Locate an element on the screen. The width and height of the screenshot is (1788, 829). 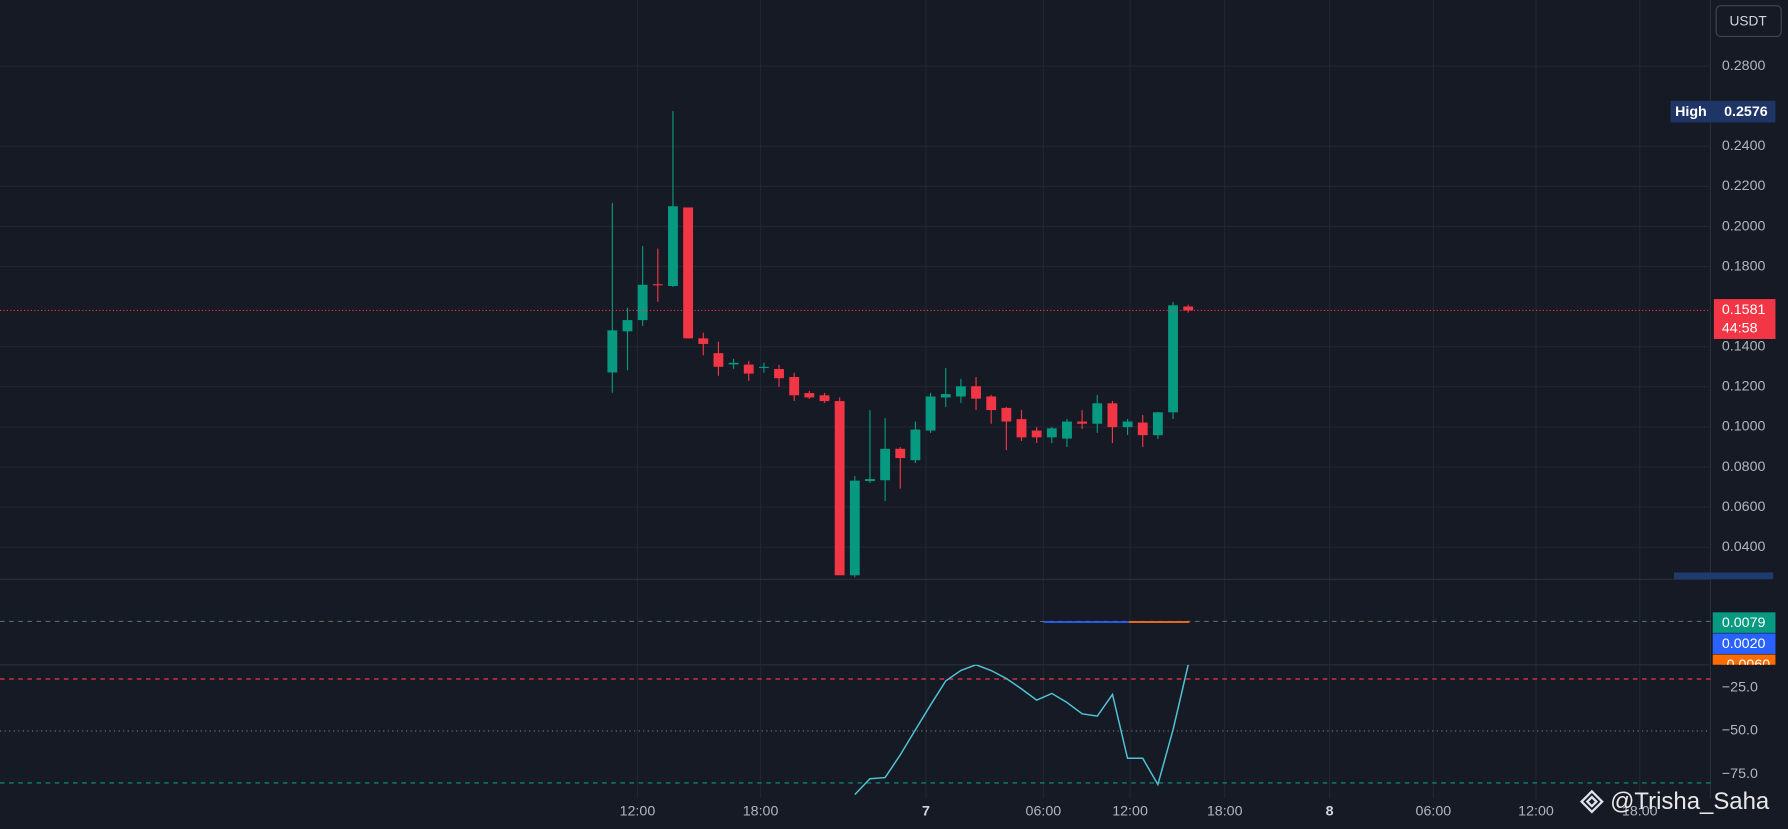
currency-label: USDT is located at coordinates (1748, 20).